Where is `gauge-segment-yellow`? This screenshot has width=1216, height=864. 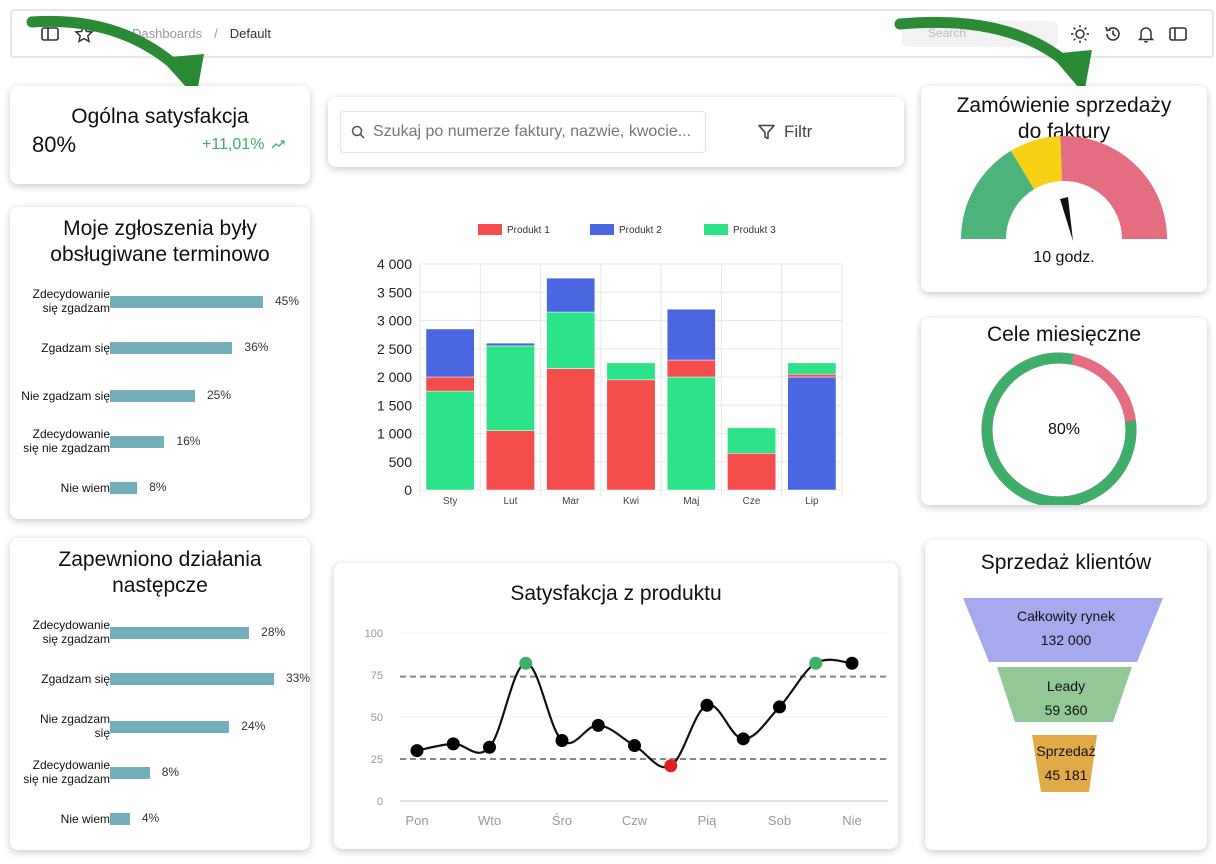 gauge-segment-yellow is located at coordinates (1036, 163).